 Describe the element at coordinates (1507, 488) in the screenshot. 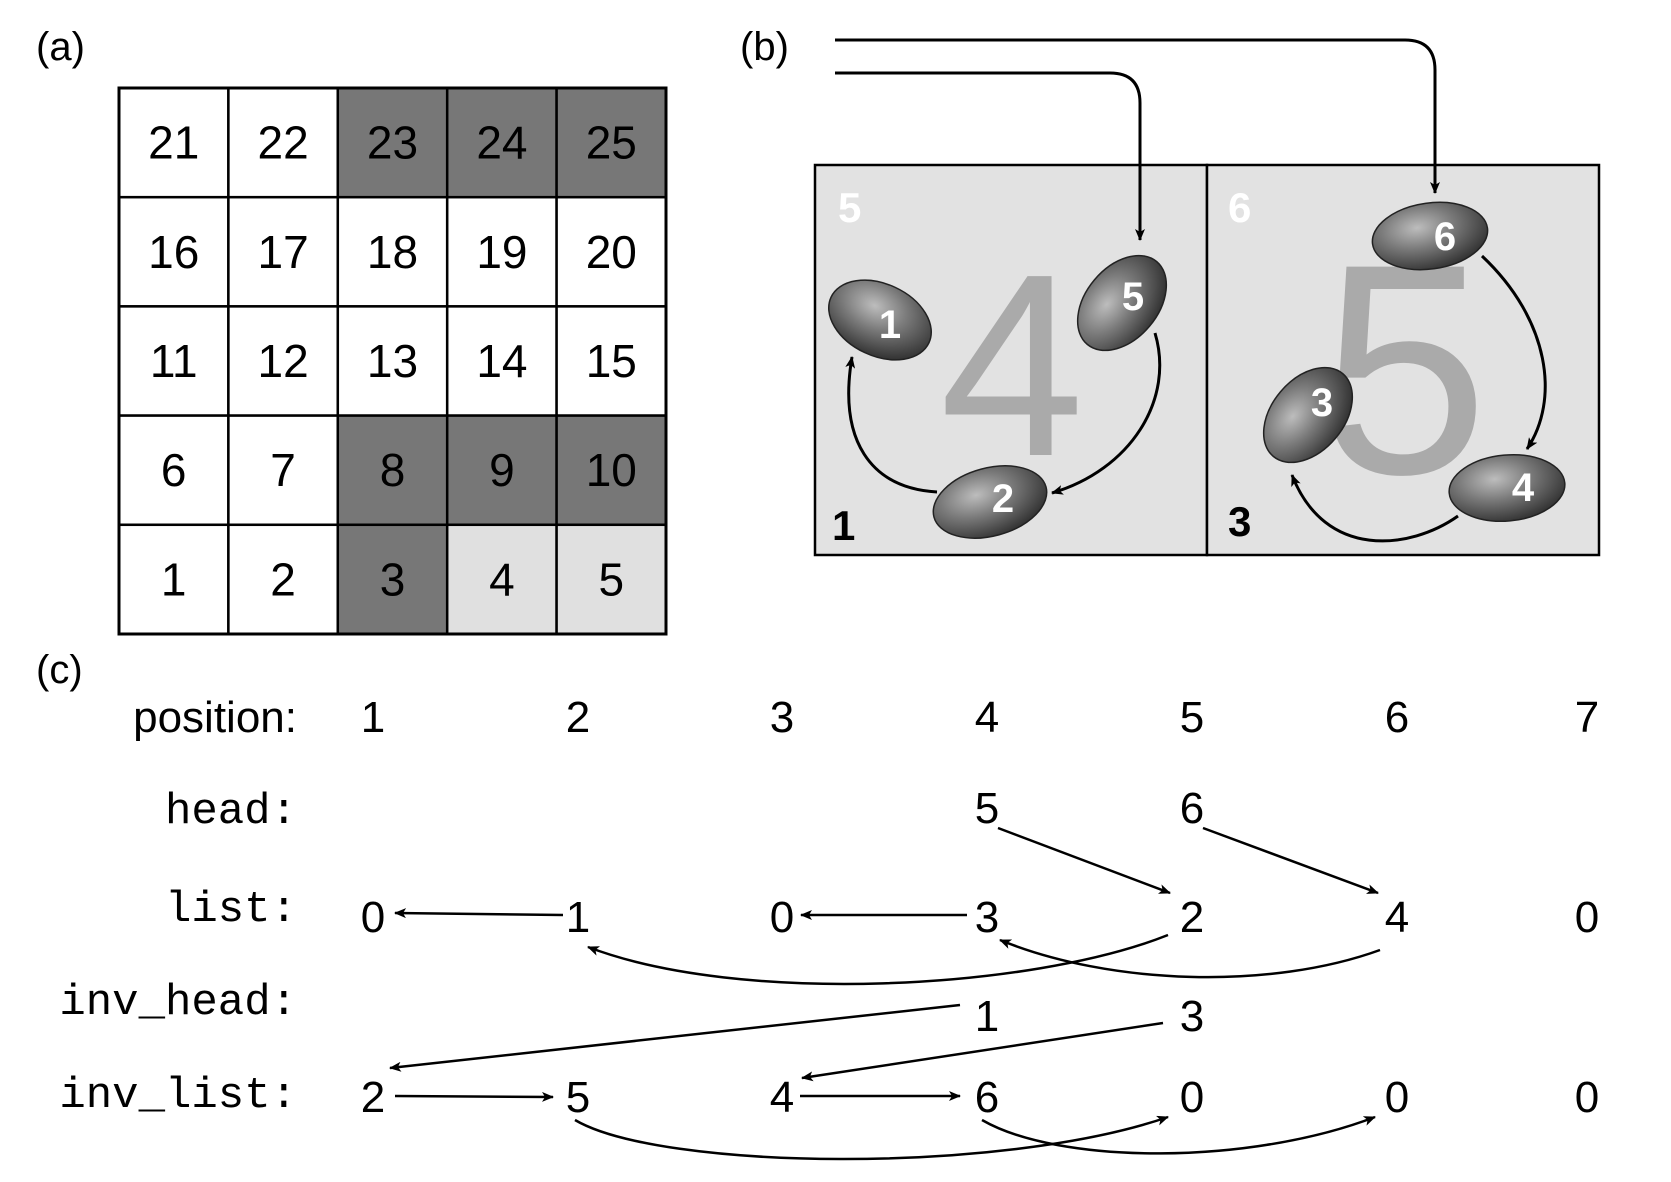

I see `ellipse-4: 4` at that location.